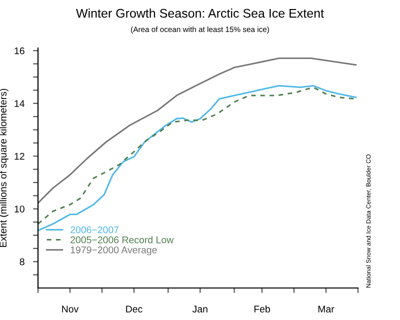 This screenshot has width=400, height=320. Describe the element at coordinates (113, 251) in the screenshot. I see `legend-label: 1979−2000 Average` at that location.